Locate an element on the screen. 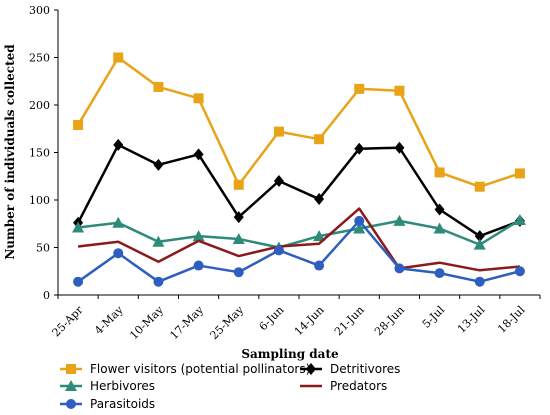  legend-label: Detritivores is located at coordinates (365, 369).